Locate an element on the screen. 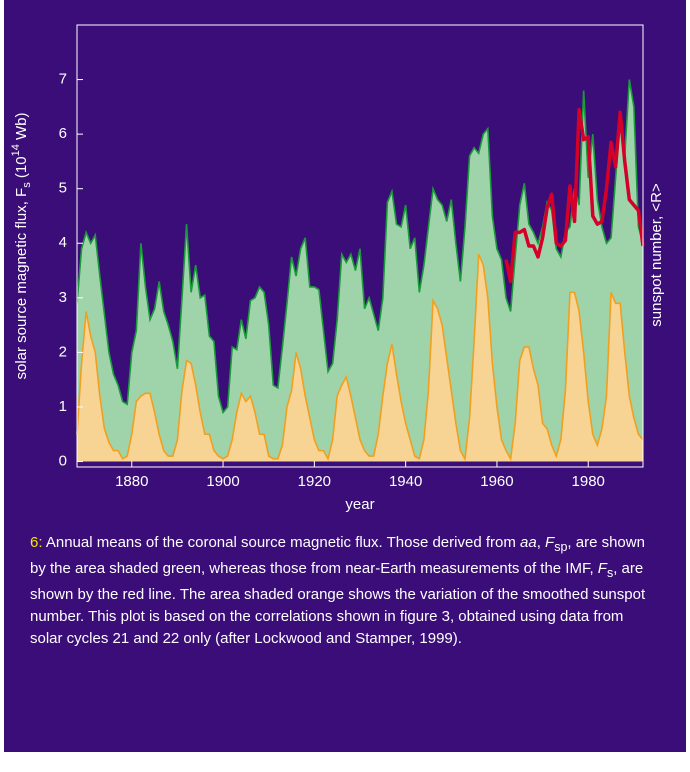  y-tick-label: 5 is located at coordinates (63, 188).